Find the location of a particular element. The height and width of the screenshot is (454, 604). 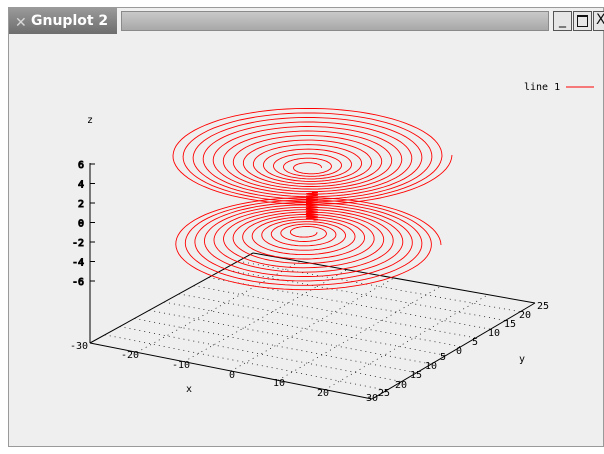

x-ticks: -30 -20 -10 0 10 20 is located at coordinates (199, 370).